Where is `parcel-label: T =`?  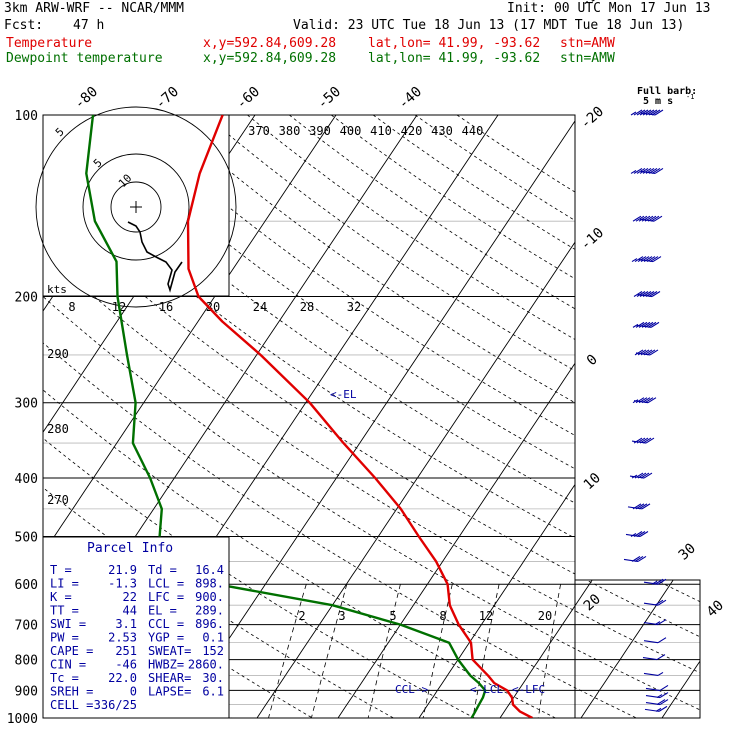 parcel-label: T = is located at coordinates (61, 570).